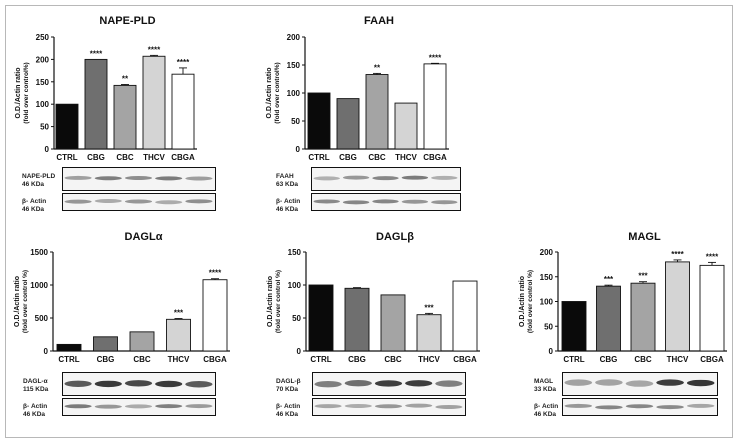 This screenshot has height=444, width=740. What do you see at coordinates (288, 381) in the screenshot?
I see `blot-target-label: DAGL-β` at bounding box center [288, 381].